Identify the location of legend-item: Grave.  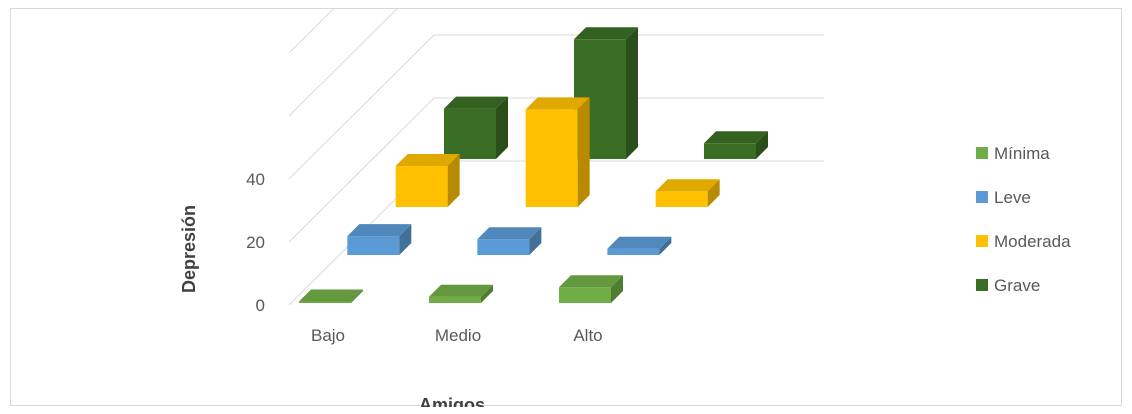
(1008, 285).